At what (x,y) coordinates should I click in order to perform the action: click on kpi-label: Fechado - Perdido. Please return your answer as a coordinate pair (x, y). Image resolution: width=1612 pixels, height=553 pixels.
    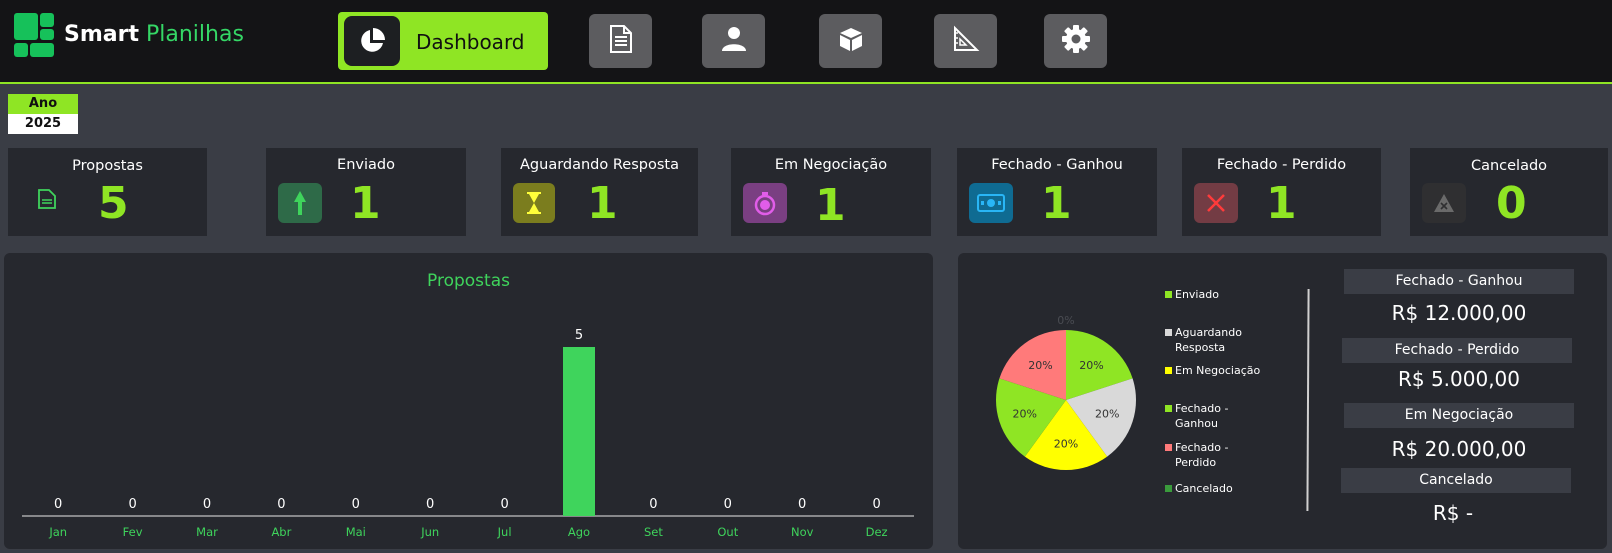
    Looking at the image, I should click on (1281, 165).